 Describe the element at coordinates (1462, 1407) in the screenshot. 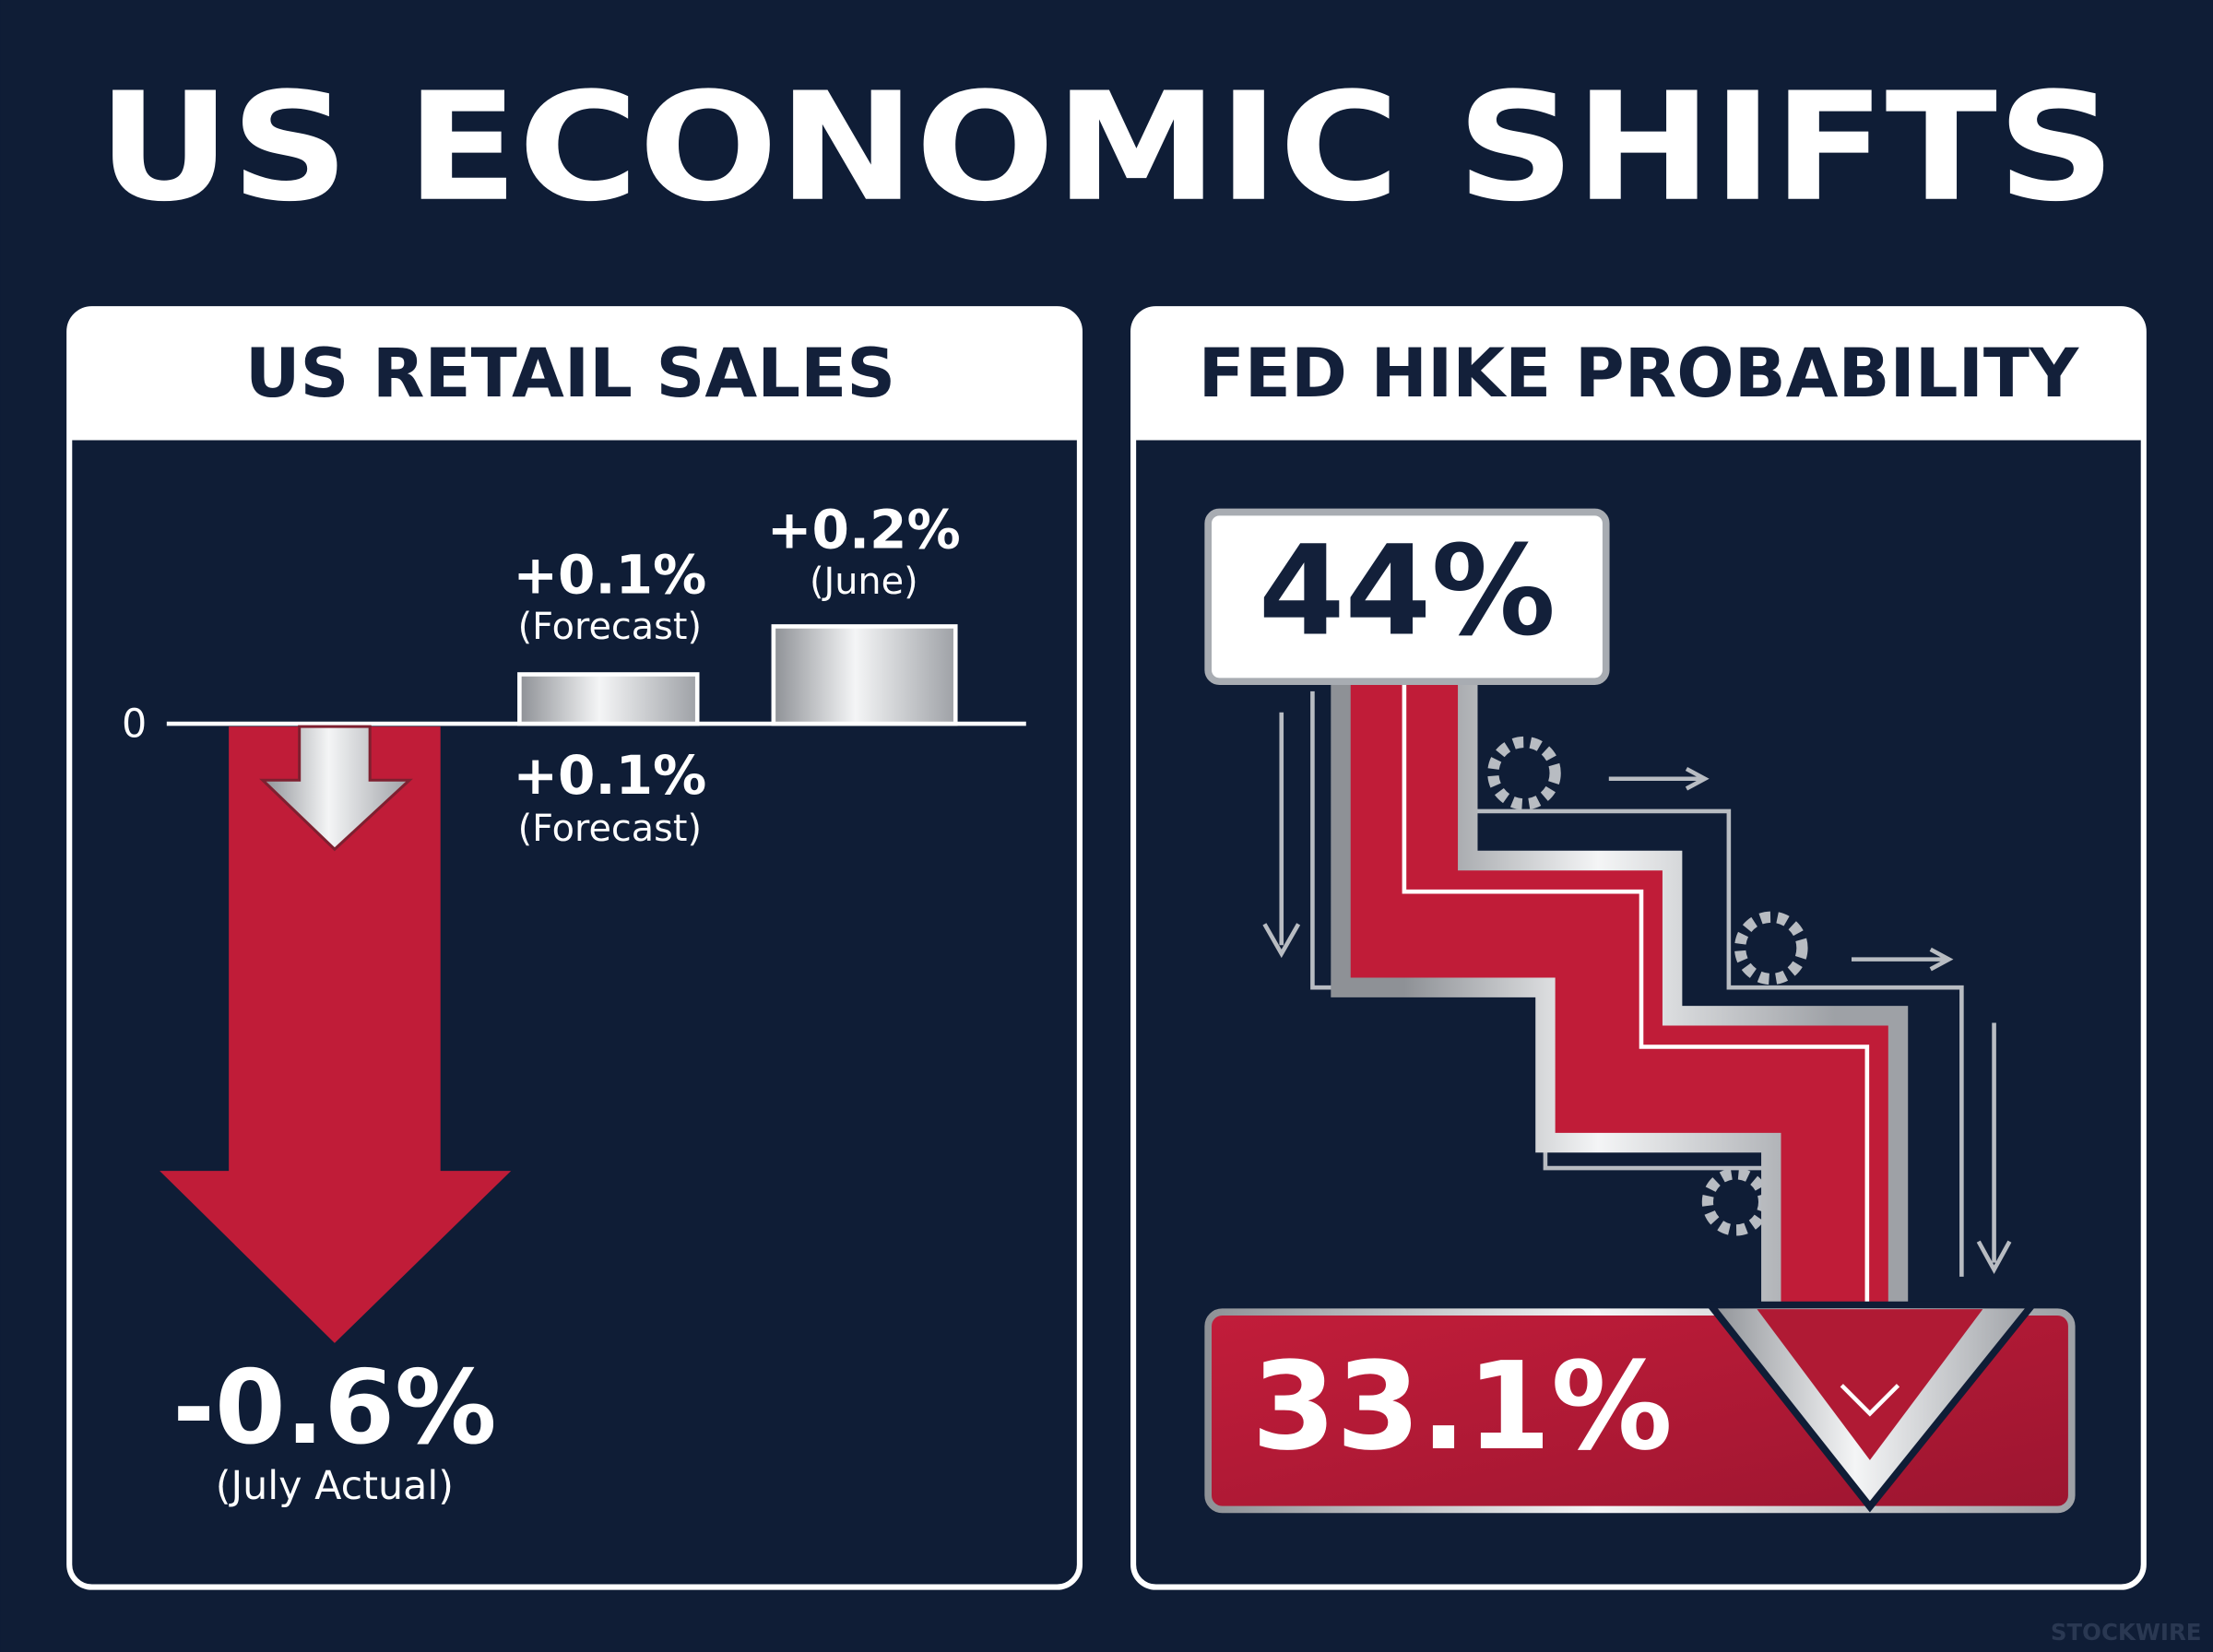

I see `end-value: 33.1%` at that location.